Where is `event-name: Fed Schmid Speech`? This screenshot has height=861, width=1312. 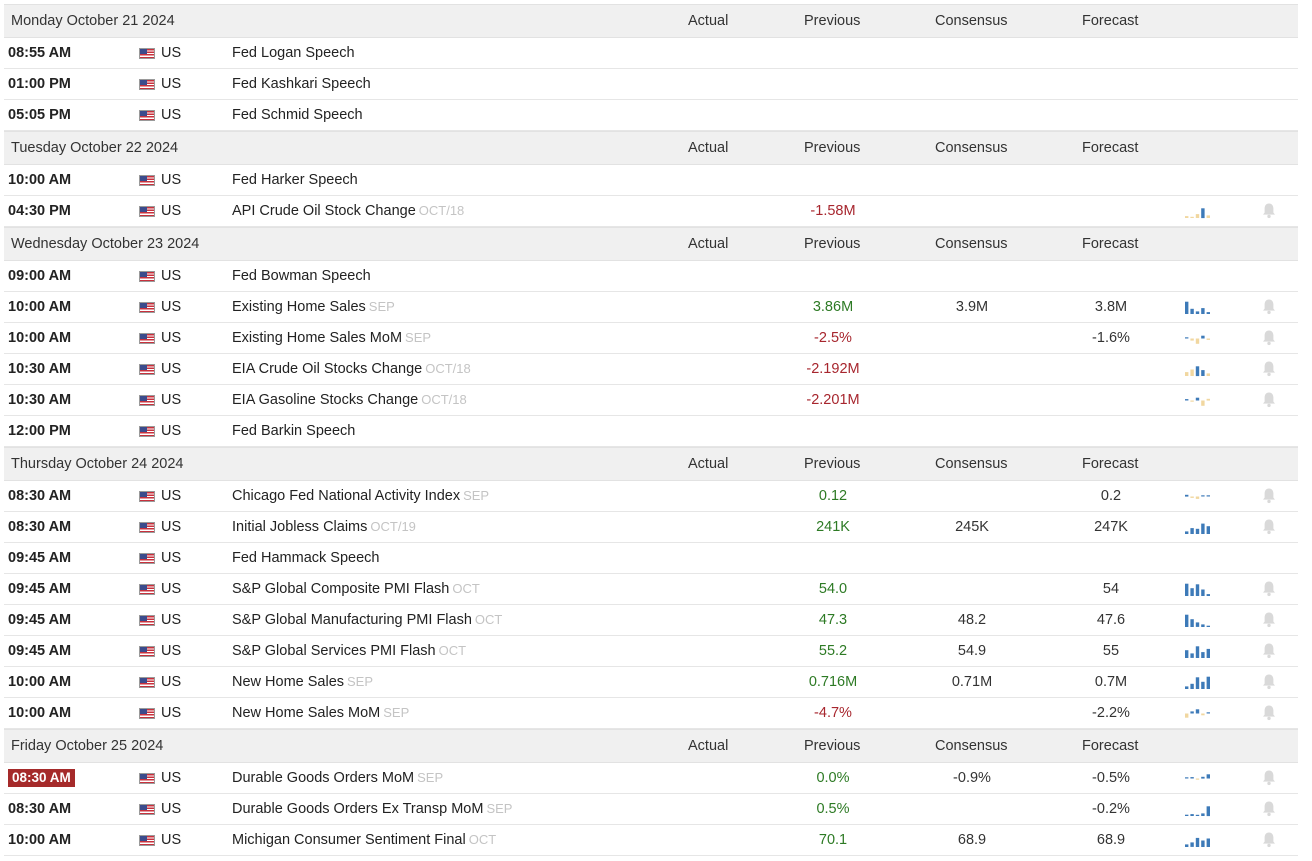 event-name: Fed Schmid Speech is located at coordinates (297, 115).